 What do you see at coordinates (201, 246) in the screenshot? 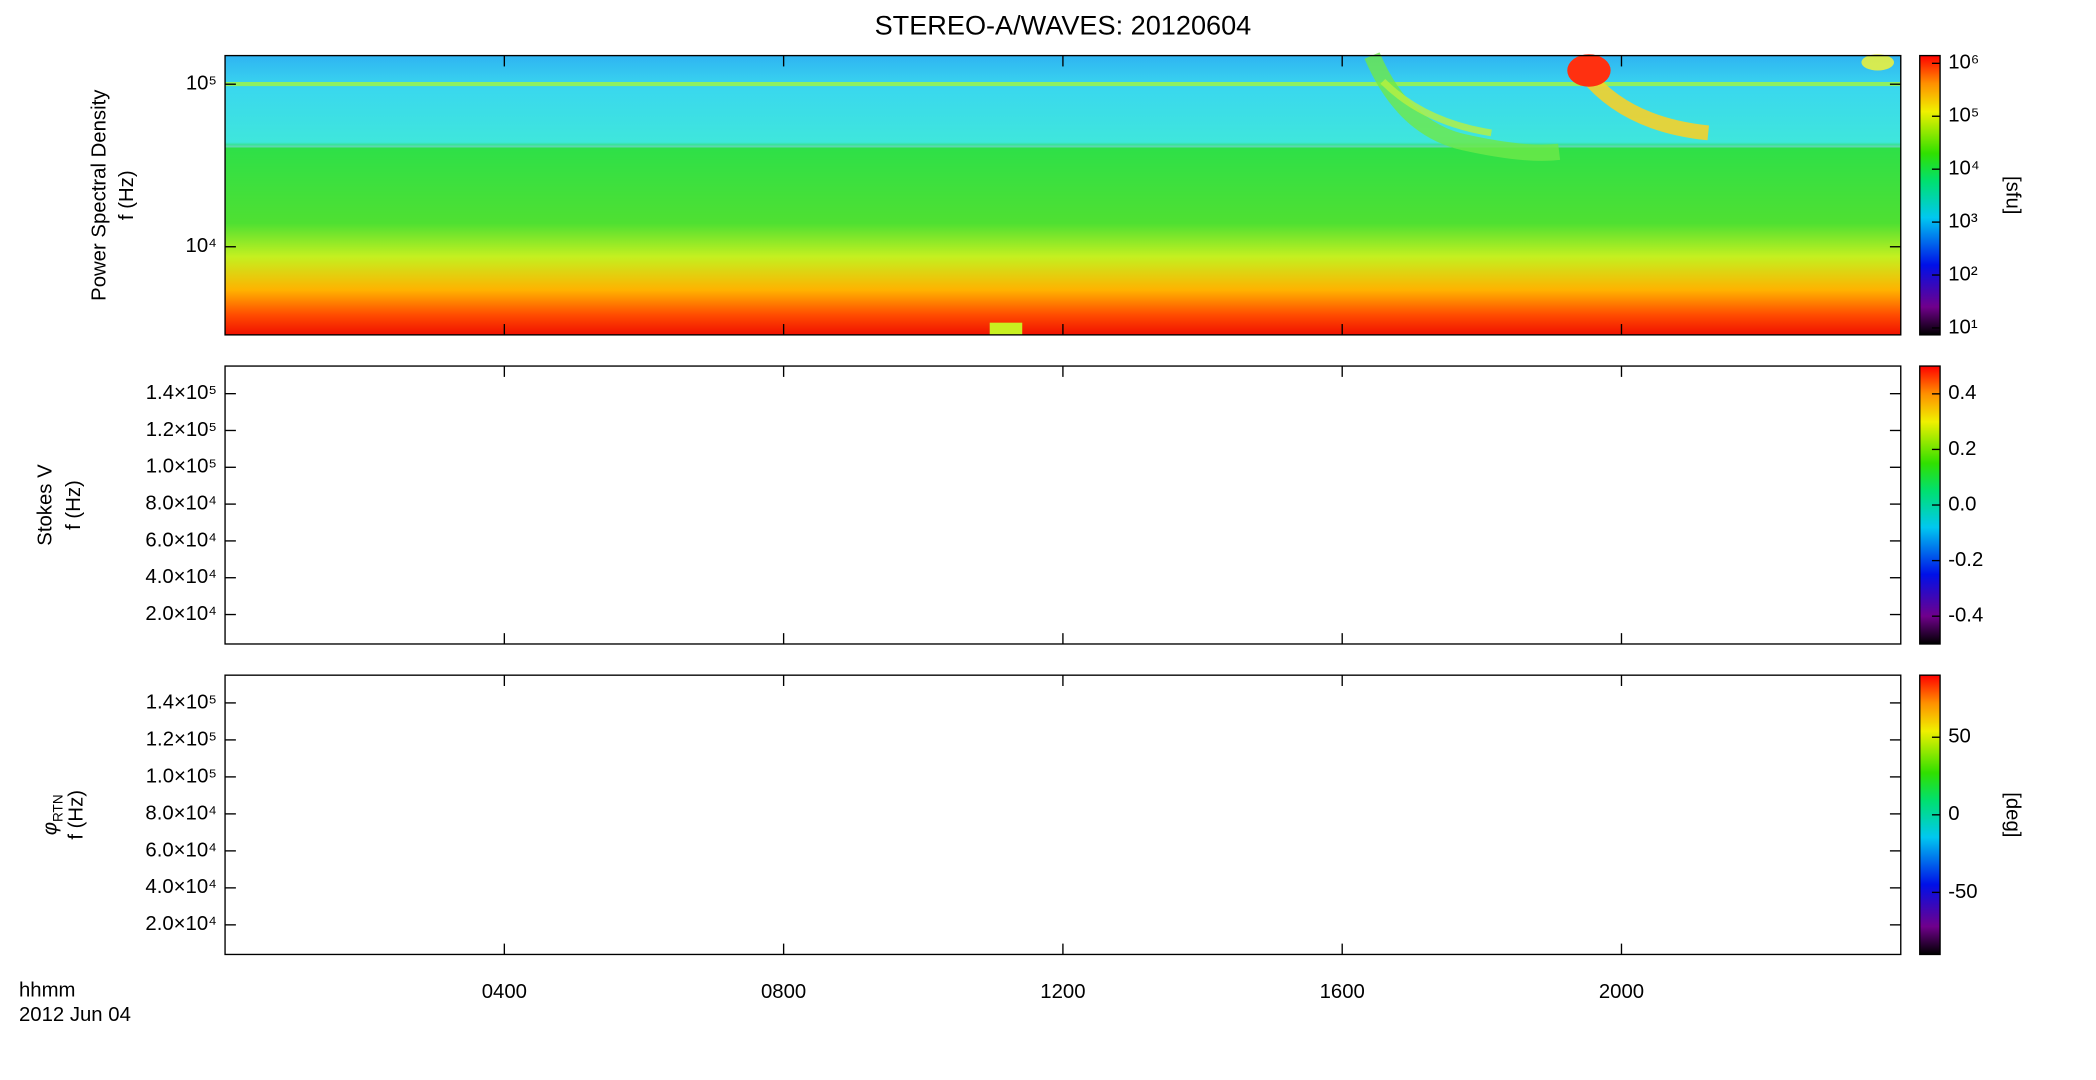
I see `y-tick-label: 10⁴` at bounding box center [201, 246].